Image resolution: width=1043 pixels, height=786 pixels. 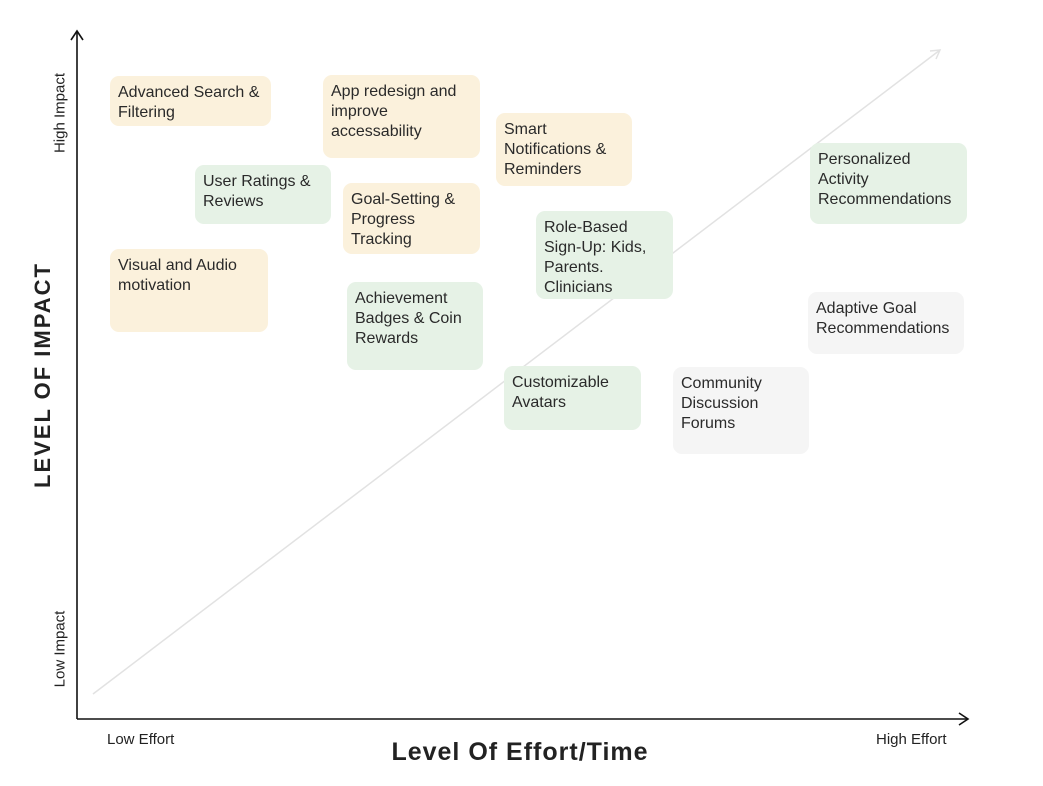 I want to click on y-low-label: Low Impact, so click(x=60, y=649).